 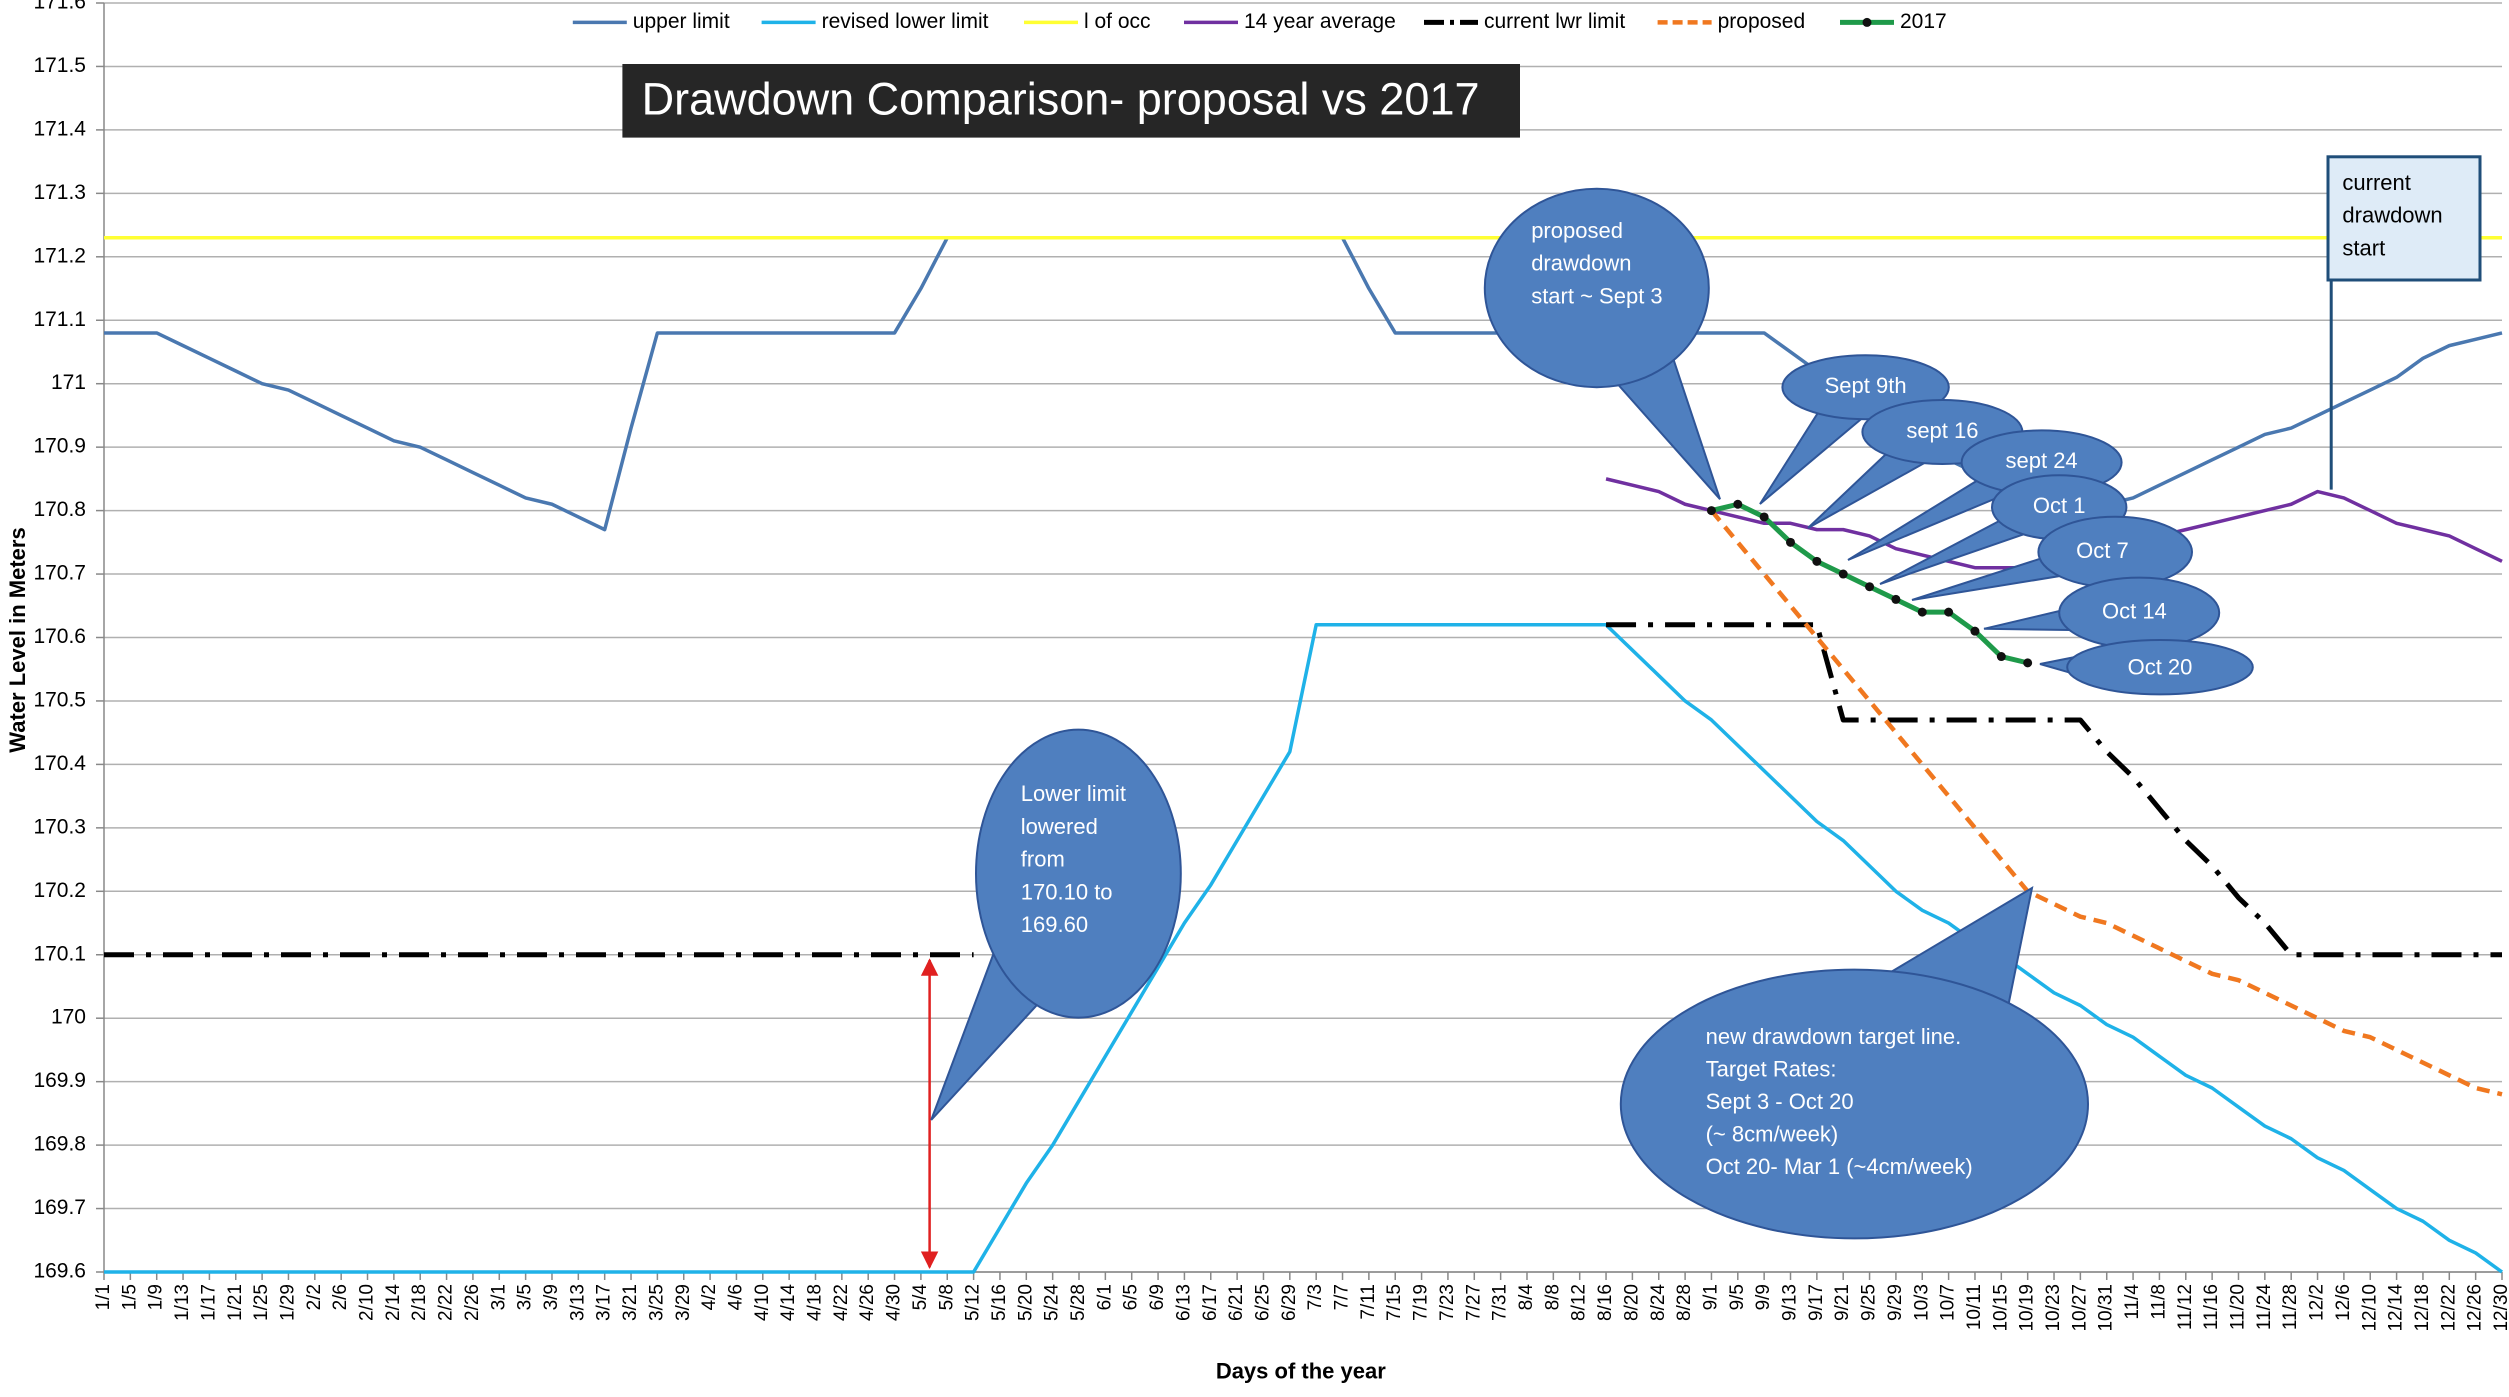 What do you see at coordinates (59, 446) in the screenshot?
I see `y-tick-label: 170.9` at bounding box center [59, 446].